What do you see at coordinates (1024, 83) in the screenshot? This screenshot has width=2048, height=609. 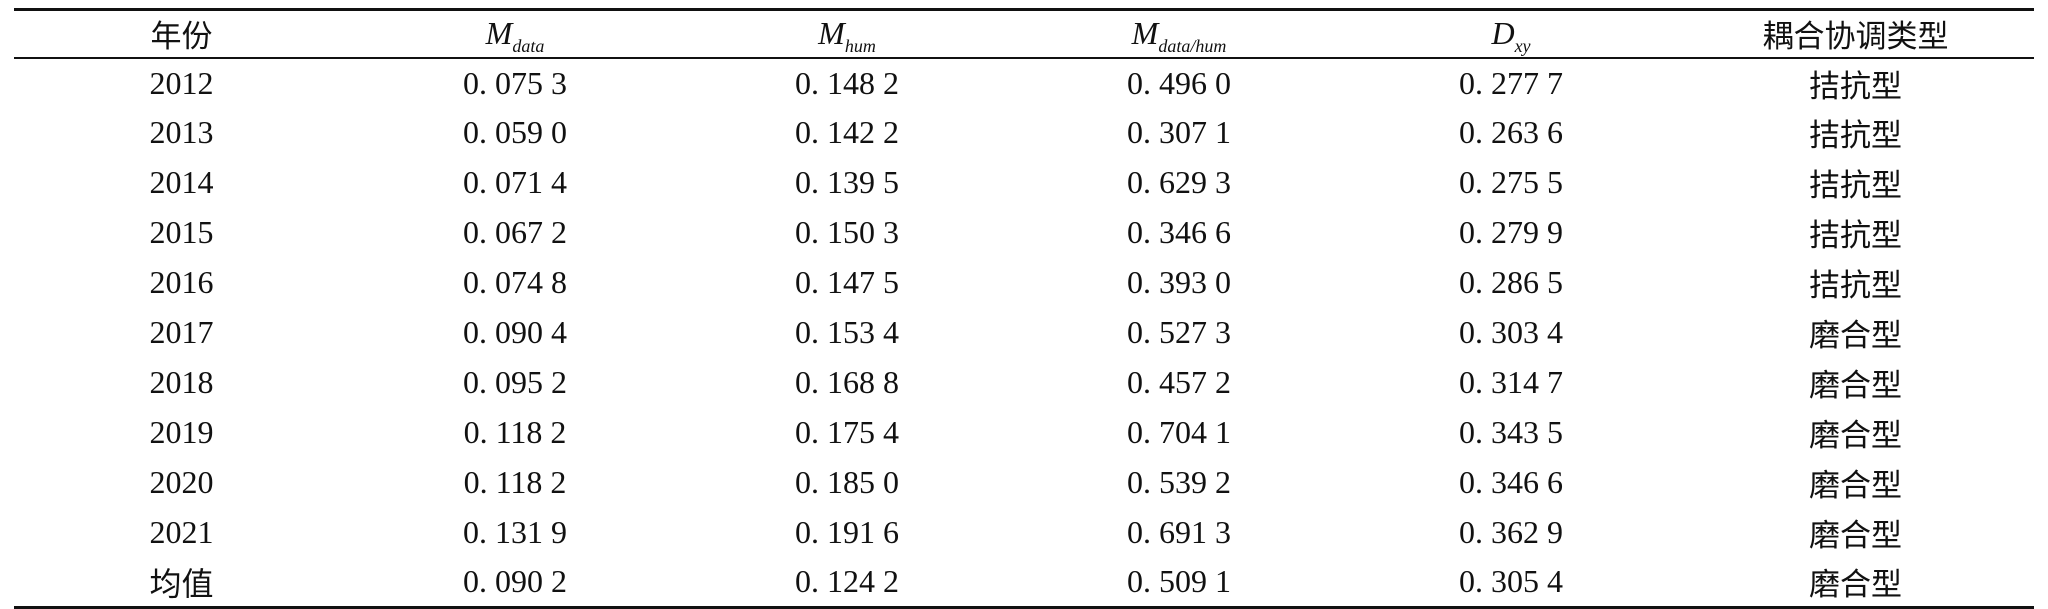 I see `table-row: 2012 0. 075 3 0. 148 2 0. 496 0 0. 277 7 拮抗型` at bounding box center [1024, 83].